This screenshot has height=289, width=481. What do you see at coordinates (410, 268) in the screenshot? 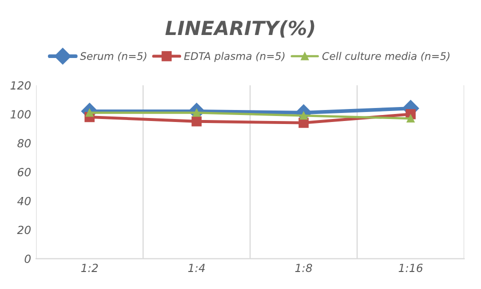
I see `x-tick-label: 1:16` at bounding box center [410, 268].